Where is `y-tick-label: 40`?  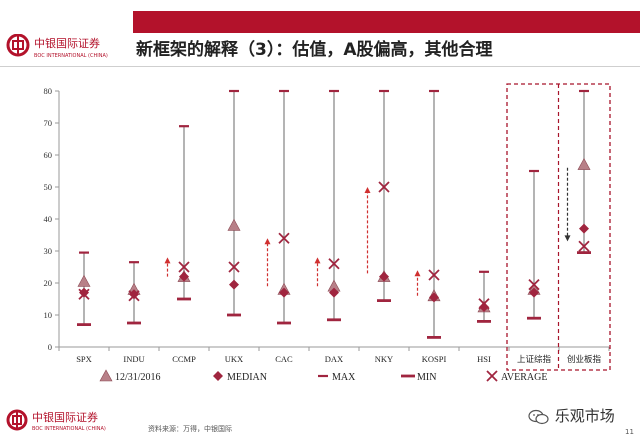
y-tick-label: 40 is located at coordinates (48, 219).